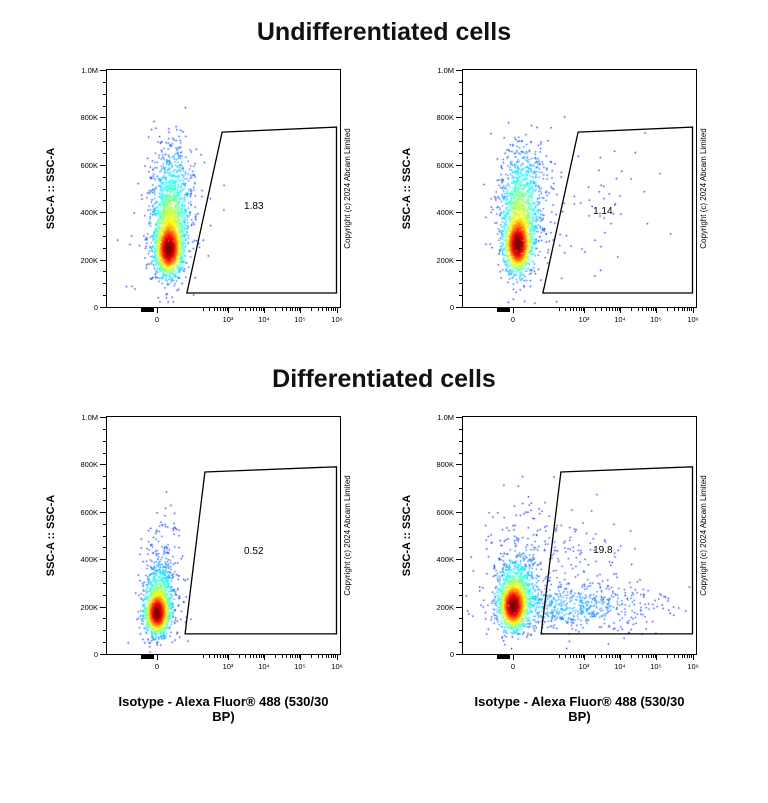 The width and height of the screenshot is (768, 803). What do you see at coordinates (703, 535) in the screenshot?
I see `copyright-text: Copyright (c) 2024 Abcam Limited` at bounding box center [703, 535].